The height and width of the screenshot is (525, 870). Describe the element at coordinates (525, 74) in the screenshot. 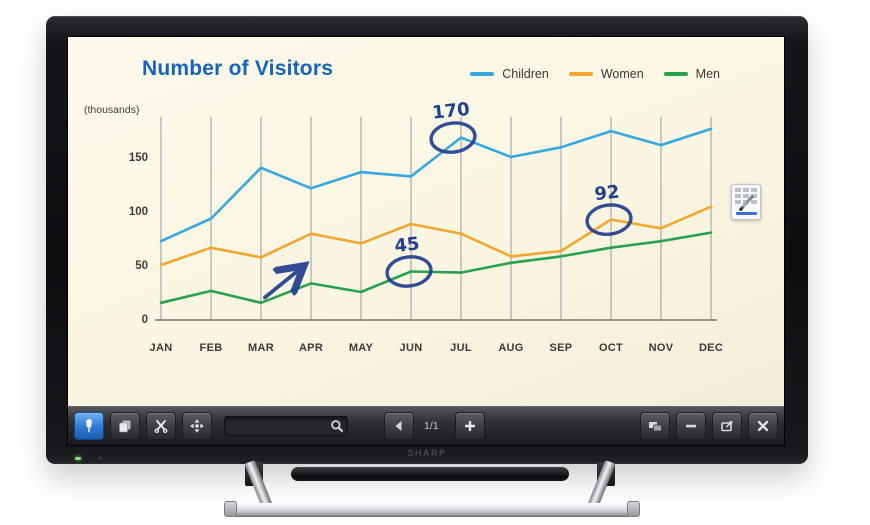

I see `legend-label: Children` at that location.